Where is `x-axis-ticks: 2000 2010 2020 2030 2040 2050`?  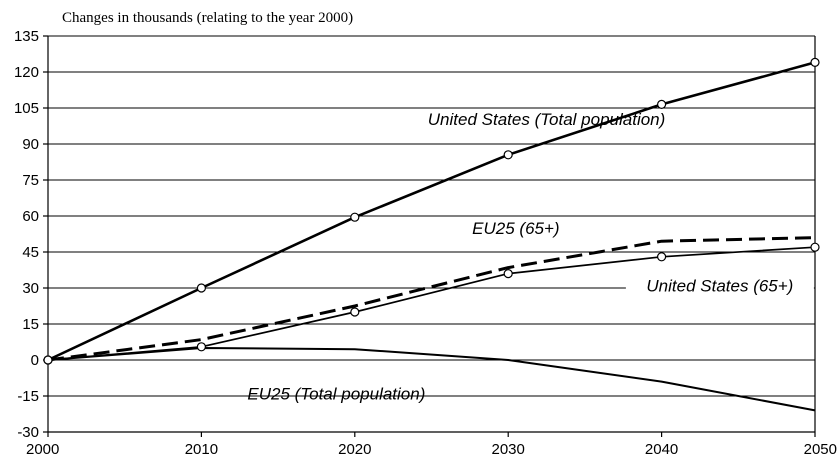
x-axis-ticks: 2000 2010 2020 2030 2040 2050 is located at coordinates (431, 445).